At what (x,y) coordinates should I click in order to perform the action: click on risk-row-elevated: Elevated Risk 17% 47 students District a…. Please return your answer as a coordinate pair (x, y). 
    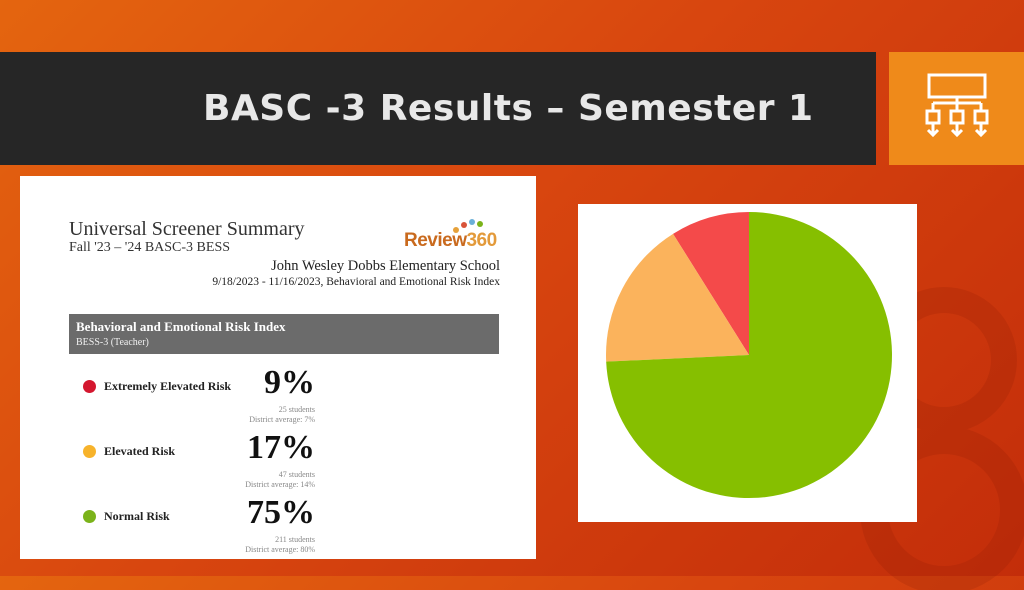
    Looking at the image, I should click on (213, 464).